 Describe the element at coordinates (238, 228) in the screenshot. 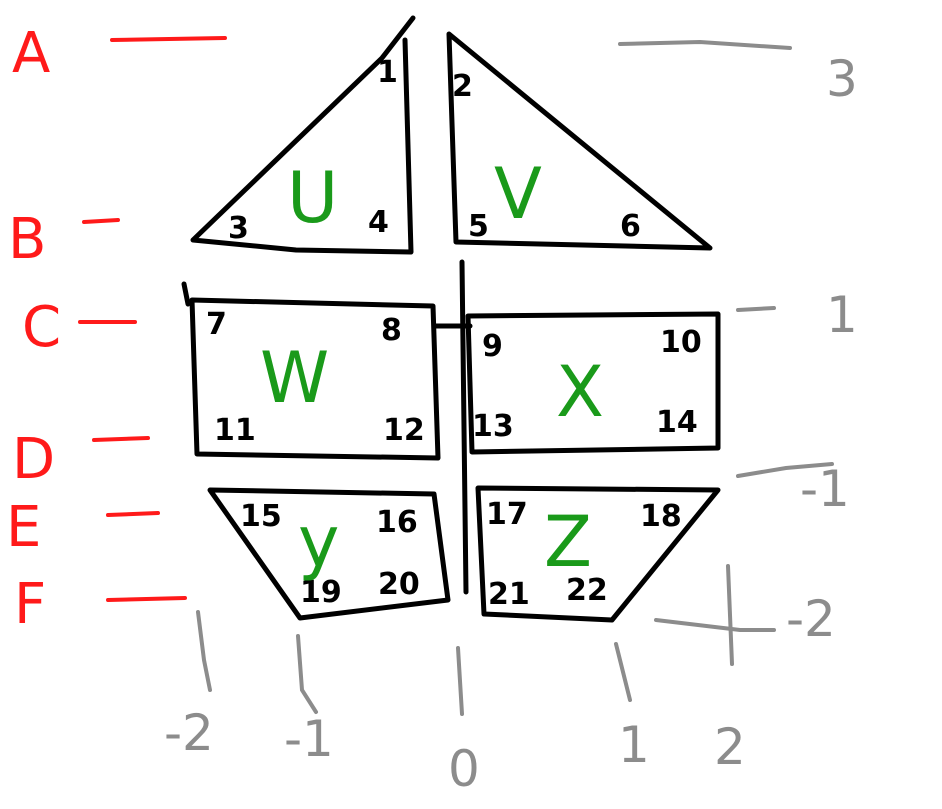

I see `vertex-label-3: 3` at that location.